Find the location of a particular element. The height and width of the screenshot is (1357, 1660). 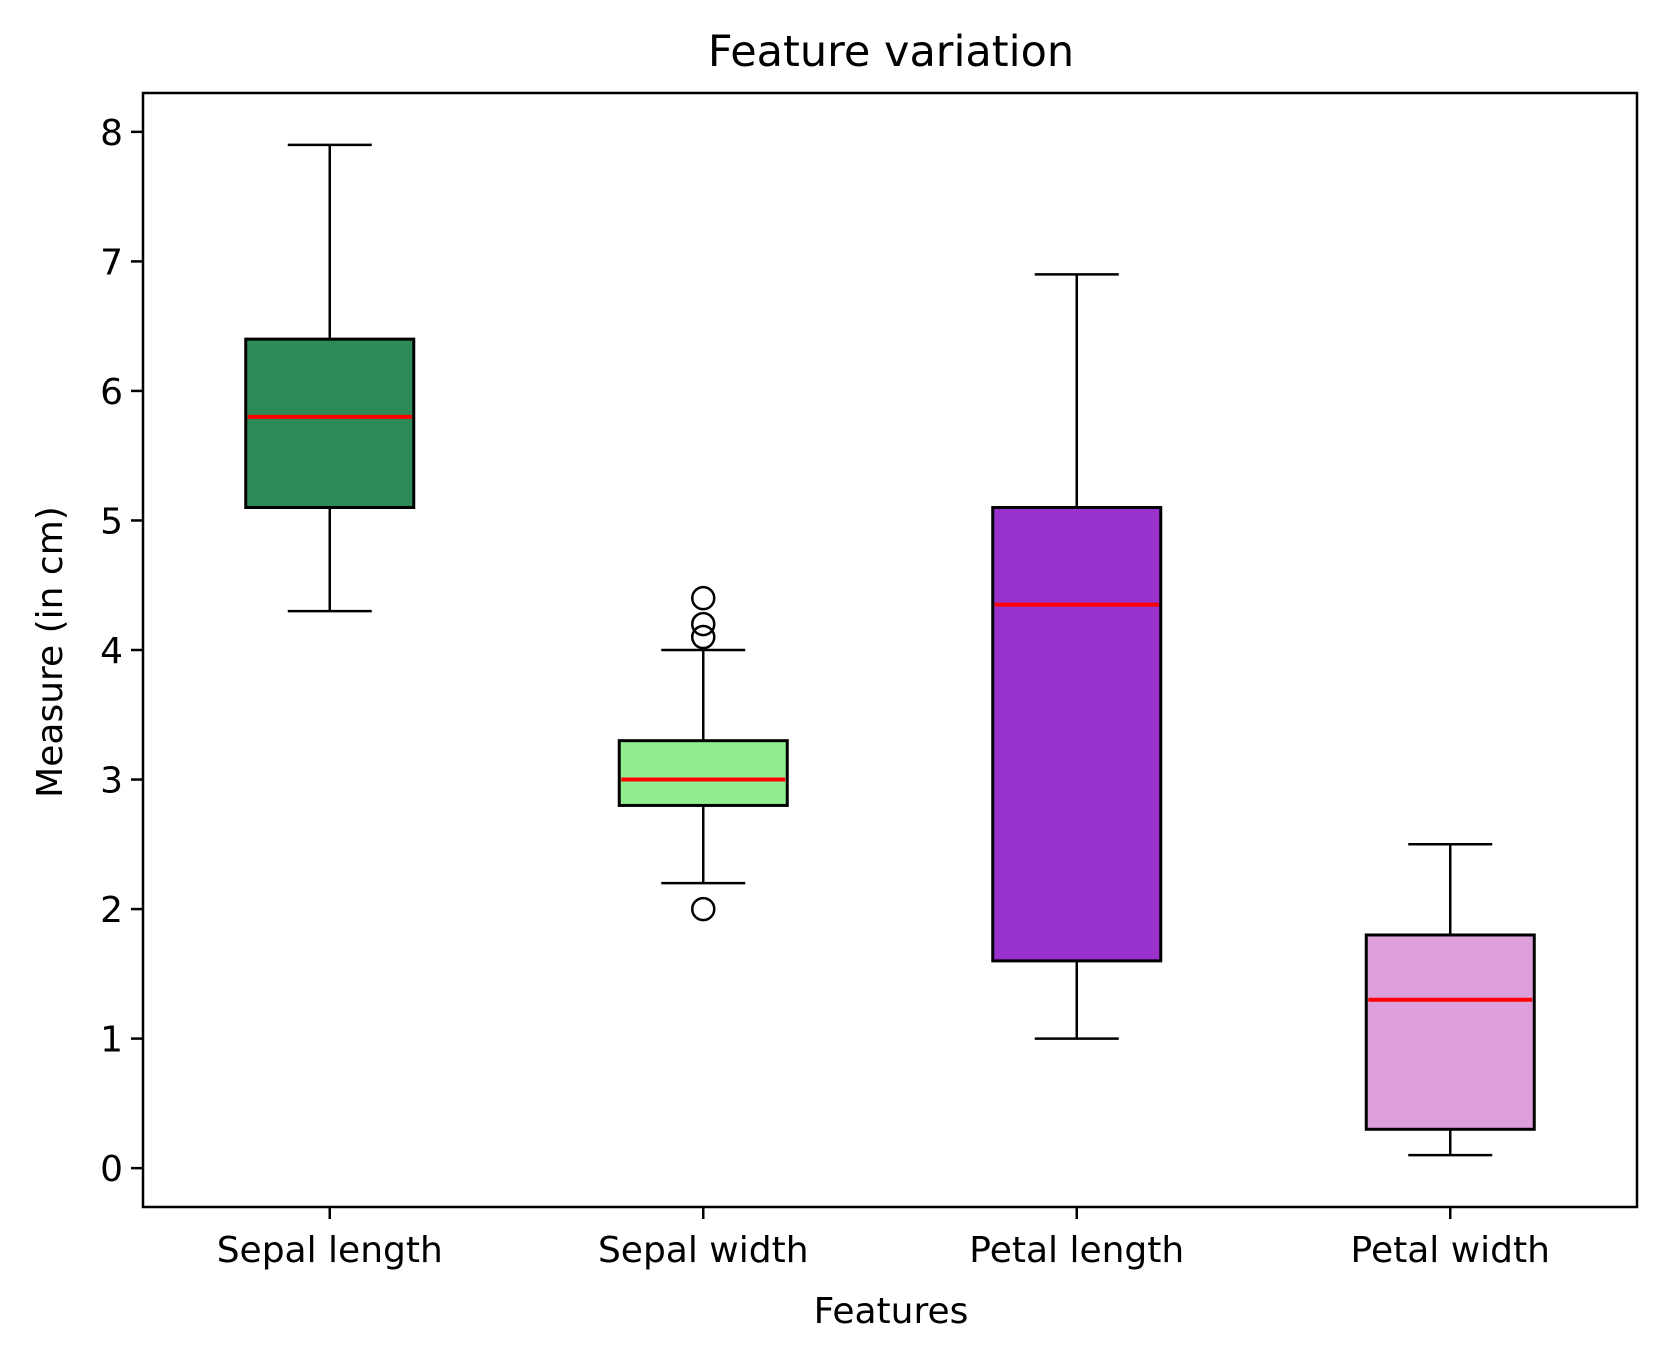

y-tick-label: 3 is located at coordinates (111, 781).